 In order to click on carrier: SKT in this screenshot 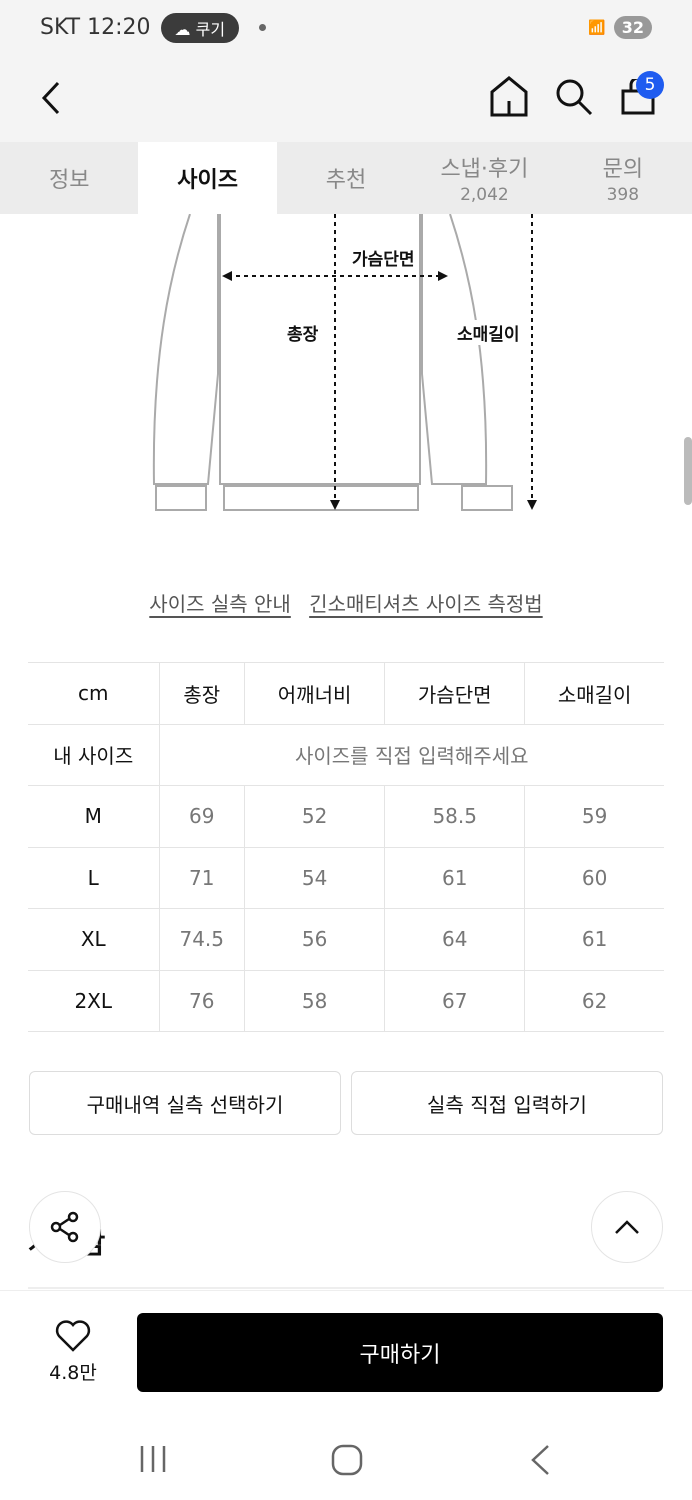, I will do `click(60, 27)`.